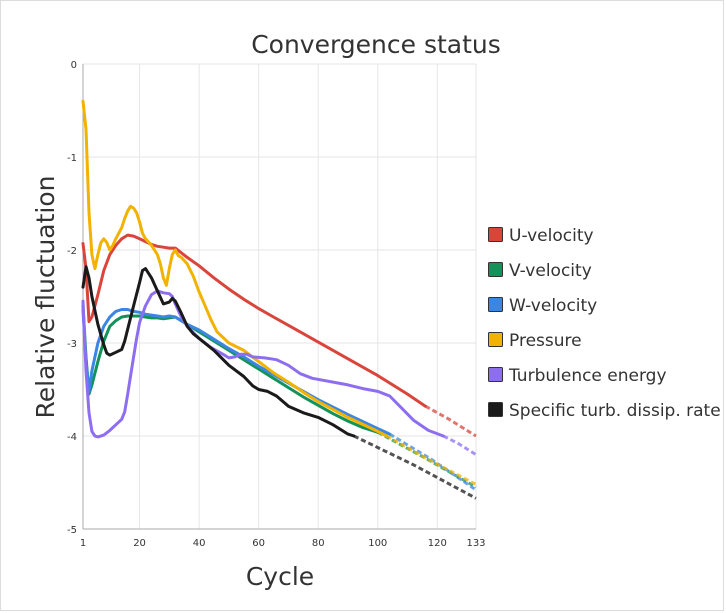 The height and width of the screenshot is (613, 726). Describe the element at coordinates (450, 421) in the screenshot. I see `u-velocity-projection-line` at that location.